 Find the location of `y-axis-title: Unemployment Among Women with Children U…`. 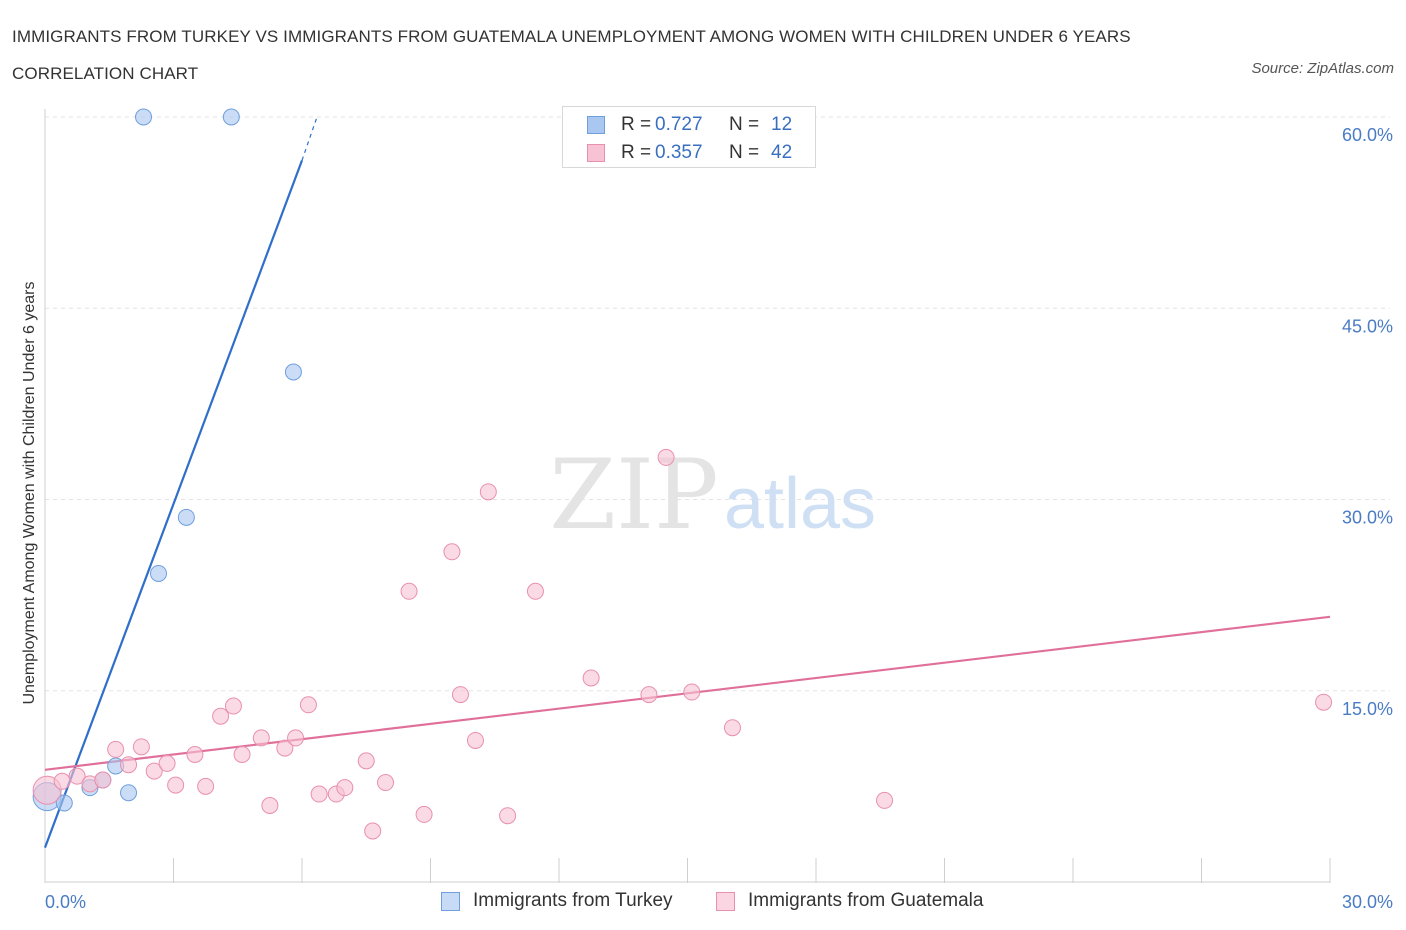

y-axis-title: Unemployment Among Women with Children U… is located at coordinates (29, 493).